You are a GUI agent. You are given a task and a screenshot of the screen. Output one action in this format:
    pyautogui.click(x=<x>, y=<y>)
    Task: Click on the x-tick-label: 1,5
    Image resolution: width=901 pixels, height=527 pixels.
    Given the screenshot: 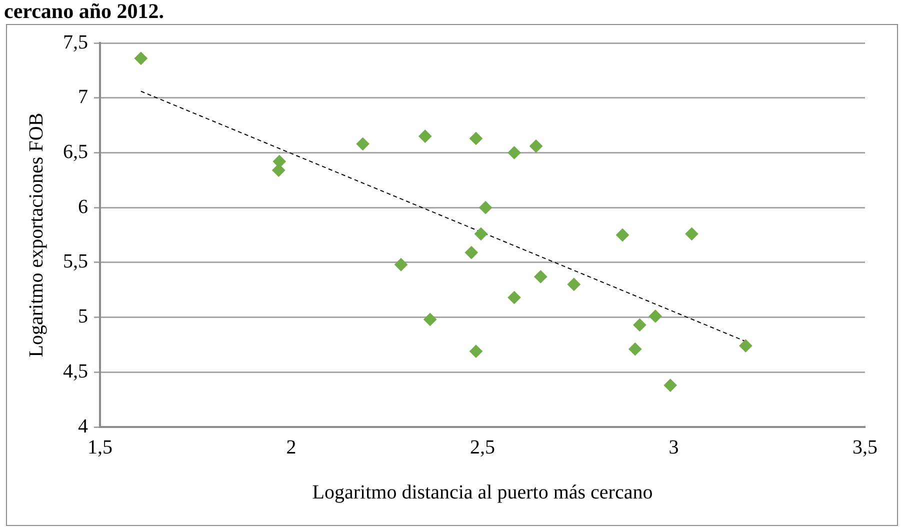 What is the action you would take?
    pyautogui.click(x=100, y=447)
    